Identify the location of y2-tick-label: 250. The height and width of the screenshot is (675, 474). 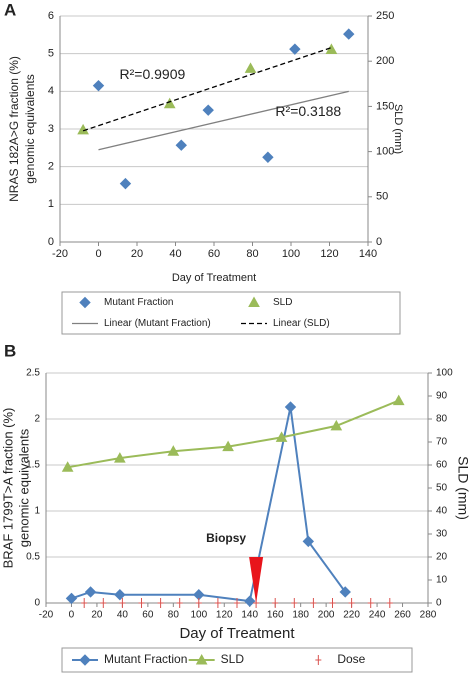
(385, 16).